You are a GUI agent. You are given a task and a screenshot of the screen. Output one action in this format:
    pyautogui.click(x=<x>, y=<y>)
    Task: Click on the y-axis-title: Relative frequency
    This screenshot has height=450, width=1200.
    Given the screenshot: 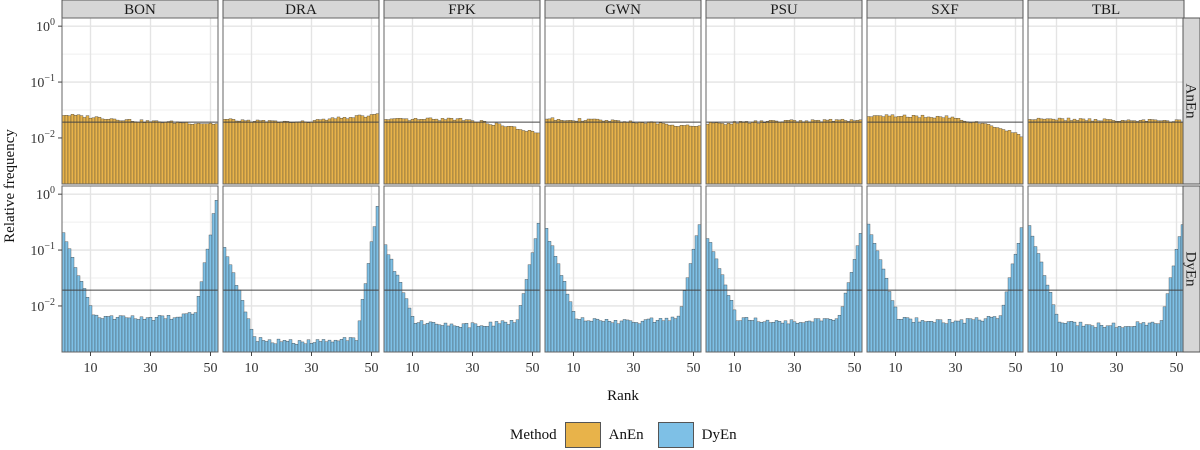 What is the action you would take?
    pyautogui.click(x=10, y=186)
    